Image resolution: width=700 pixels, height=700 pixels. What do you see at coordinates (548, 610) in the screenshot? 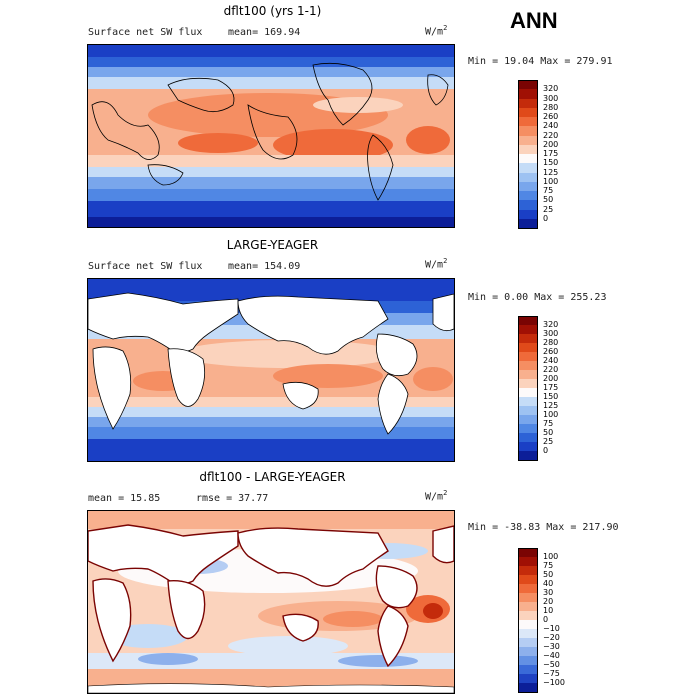
I see `colorbar-tick-label: 10` at bounding box center [548, 610].